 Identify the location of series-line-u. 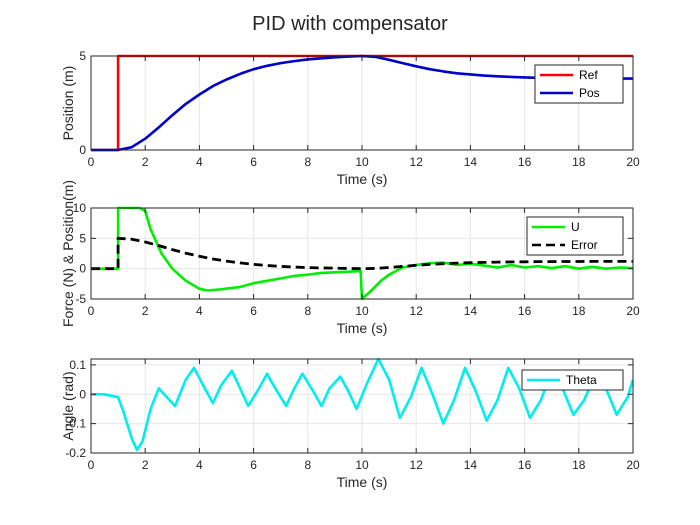
(362, 253).